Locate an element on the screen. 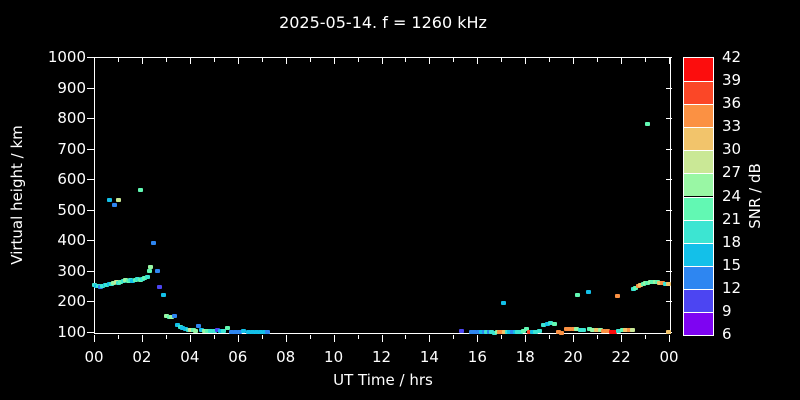 The width and height of the screenshot is (800, 400). colorbar-tick-label: 30 is located at coordinates (732, 149).